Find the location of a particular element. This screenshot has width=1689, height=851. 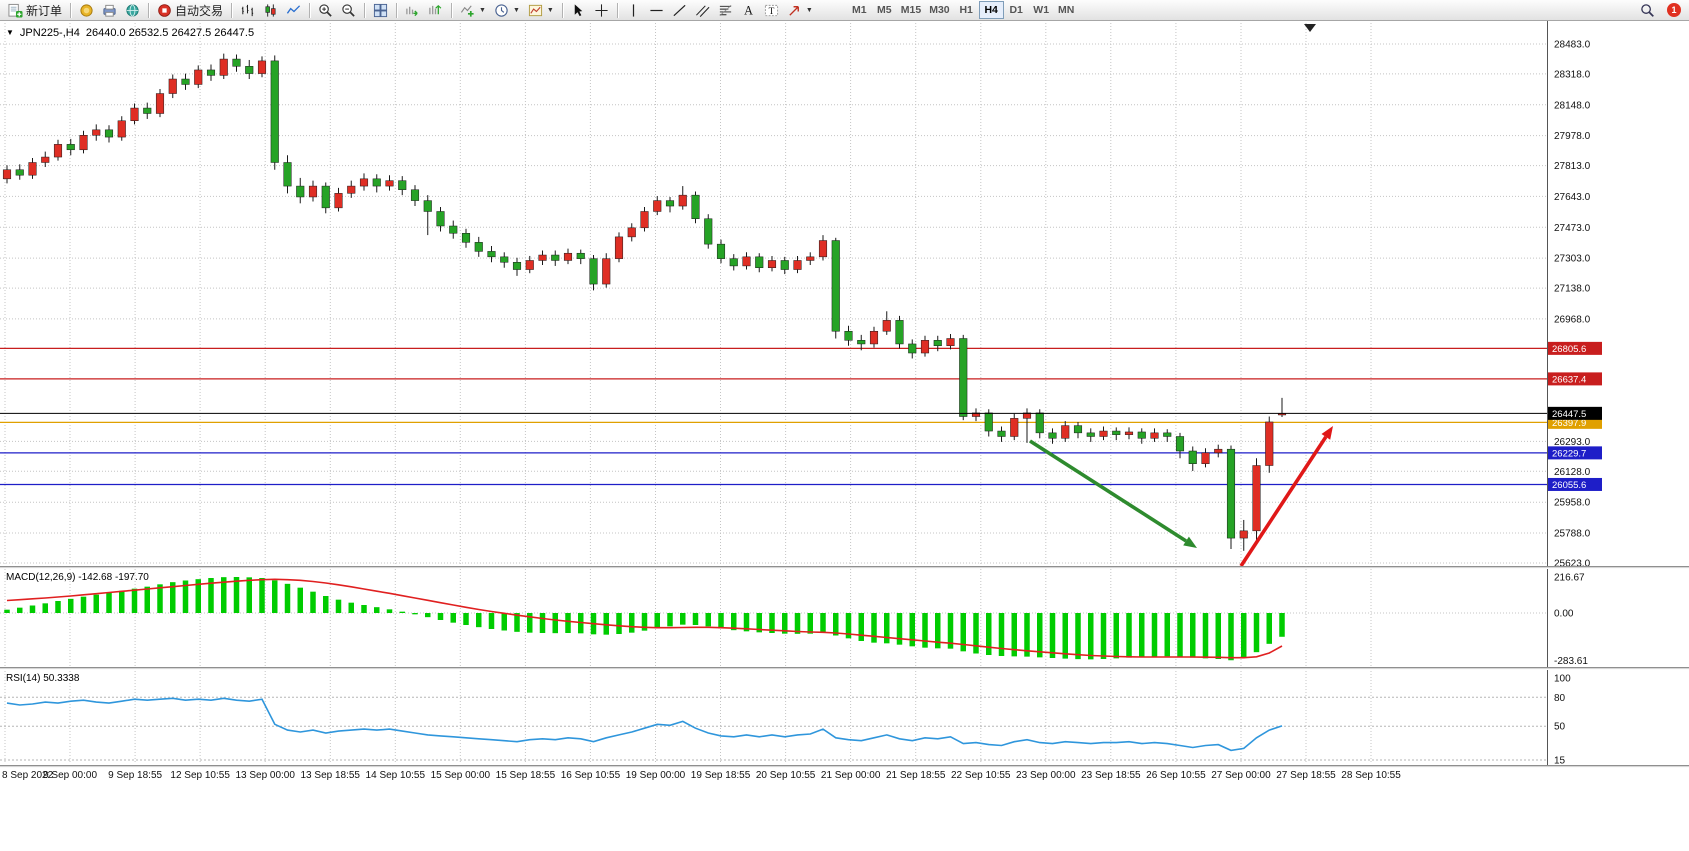

rsi-label: RSI(14) 50.3338 is located at coordinates (43, 678).